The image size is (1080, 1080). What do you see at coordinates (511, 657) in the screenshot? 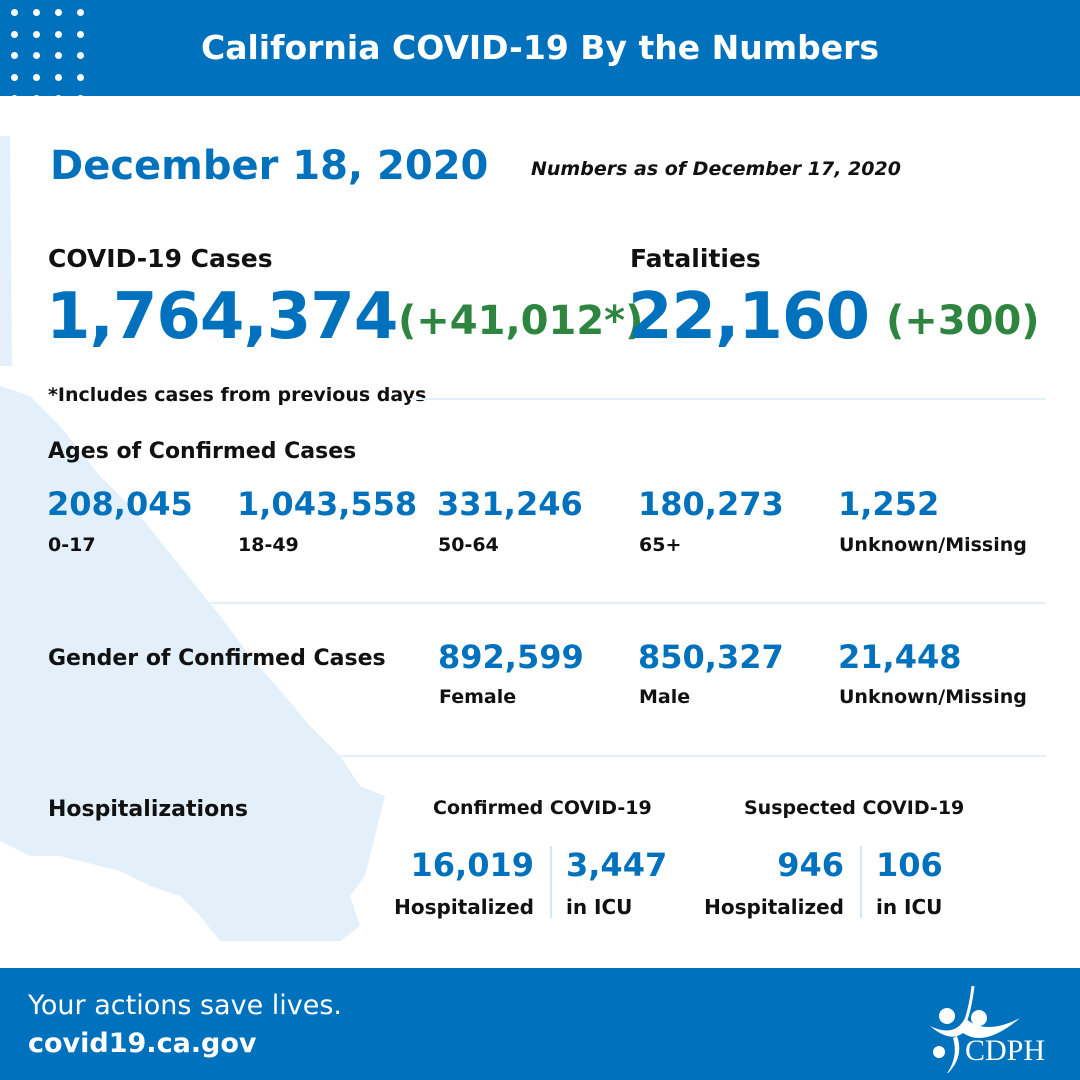
I see `gender-value: 892,599` at bounding box center [511, 657].